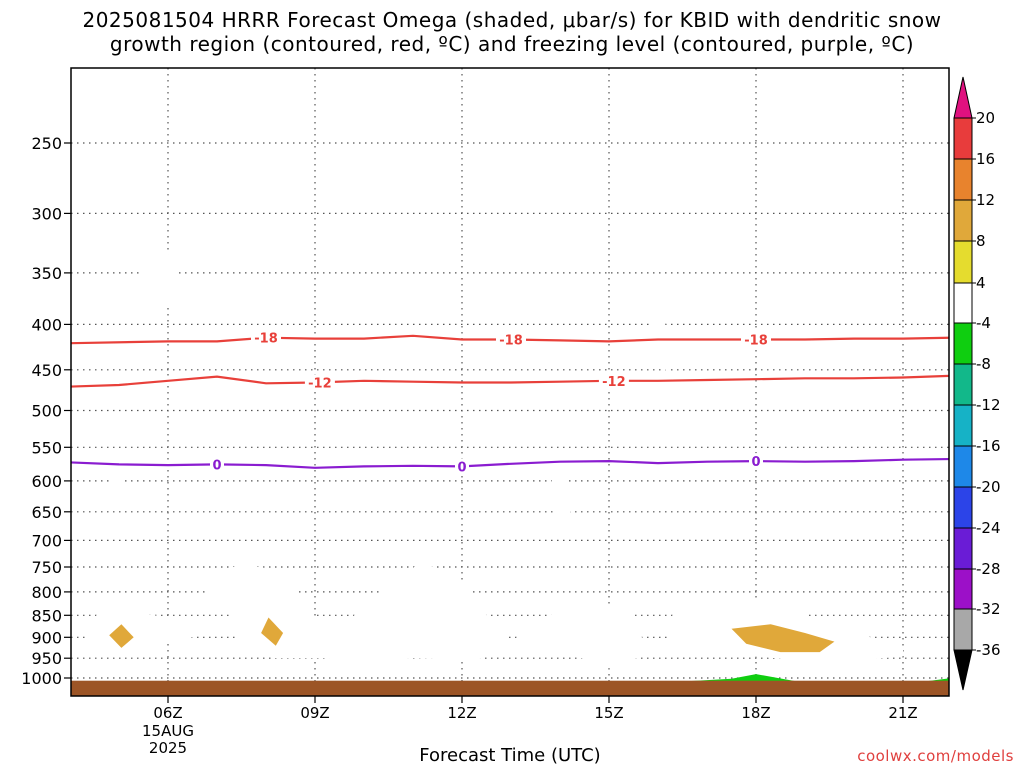  What do you see at coordinates (988, 405) in the screenshot?
I see `colorbar-label: -12` at bounding box center [988, 405].